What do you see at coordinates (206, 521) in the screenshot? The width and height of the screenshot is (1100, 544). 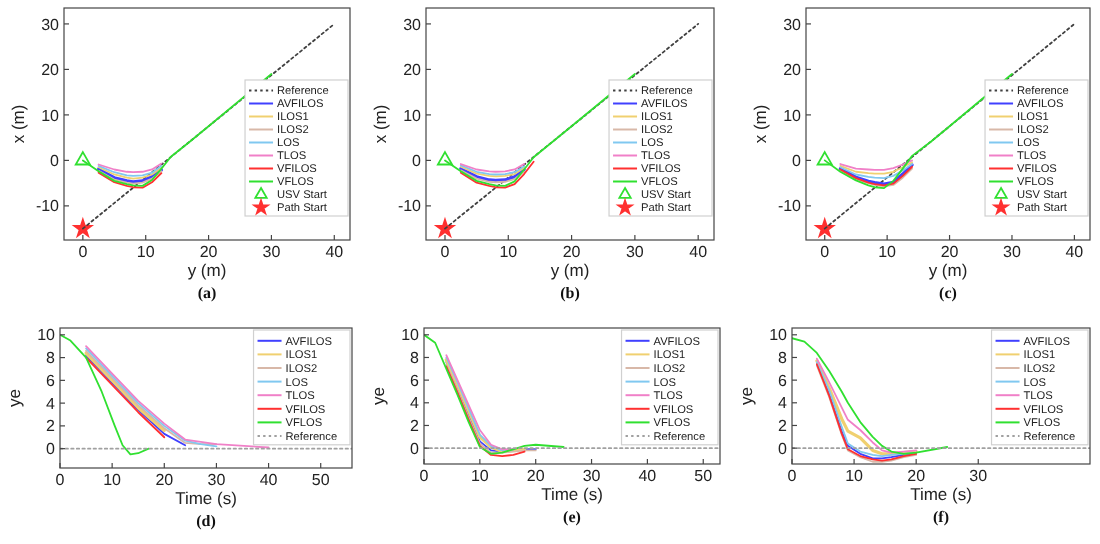 I see `text: (d)` at bounding box center [206, 521].